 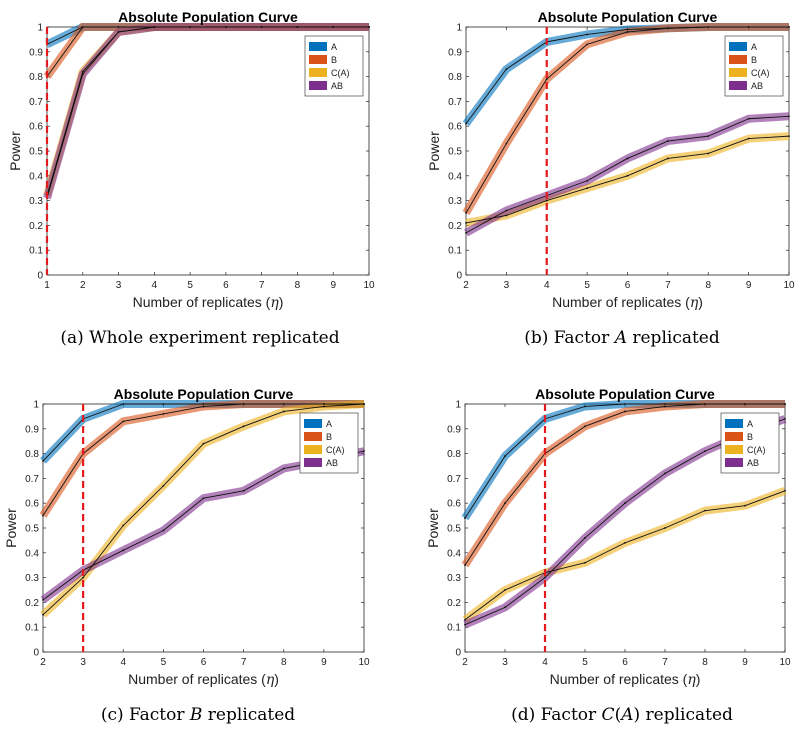 What do you see at coordinates (262, 285) in the screenshot?
I see `x-tick-label: 7` at bounding box center [262, 285].